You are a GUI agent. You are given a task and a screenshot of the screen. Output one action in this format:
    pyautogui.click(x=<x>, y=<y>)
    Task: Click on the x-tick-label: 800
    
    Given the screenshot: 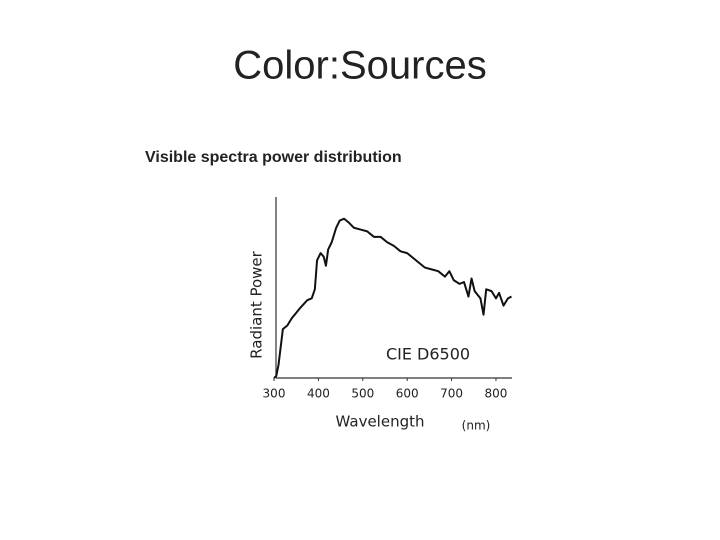 What is the action you would take?
    pyautogui.click(x=496, y=394)
    